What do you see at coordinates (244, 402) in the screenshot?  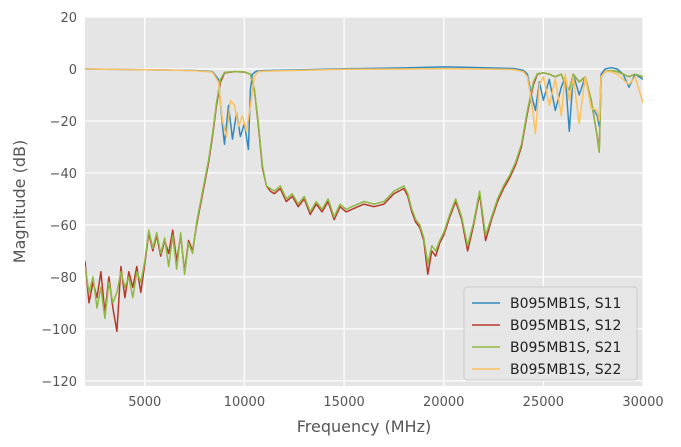 I see `x-tick-label: 10000` at bounding box center [244, 402].